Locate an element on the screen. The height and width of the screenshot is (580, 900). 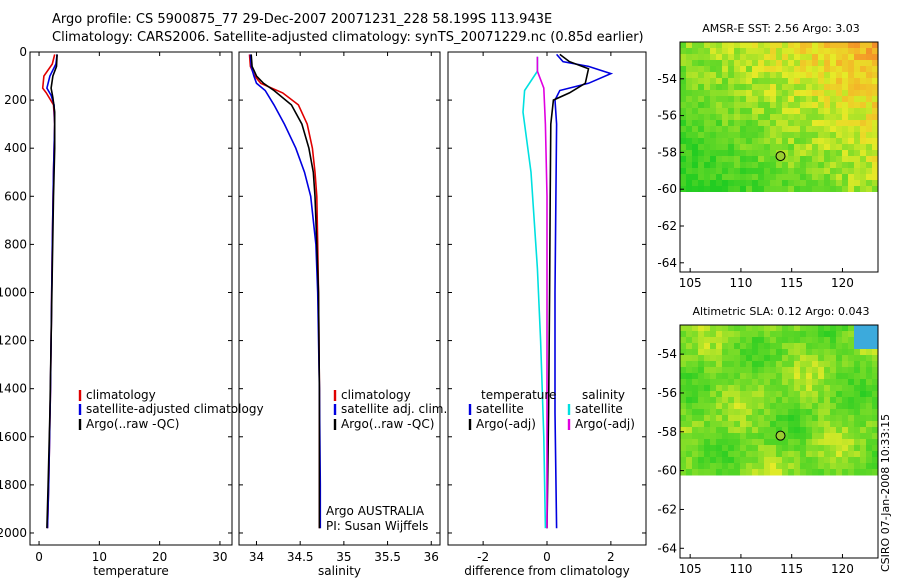
salinity-xtick-label: 34.5 is located at coordinates (300, 557).